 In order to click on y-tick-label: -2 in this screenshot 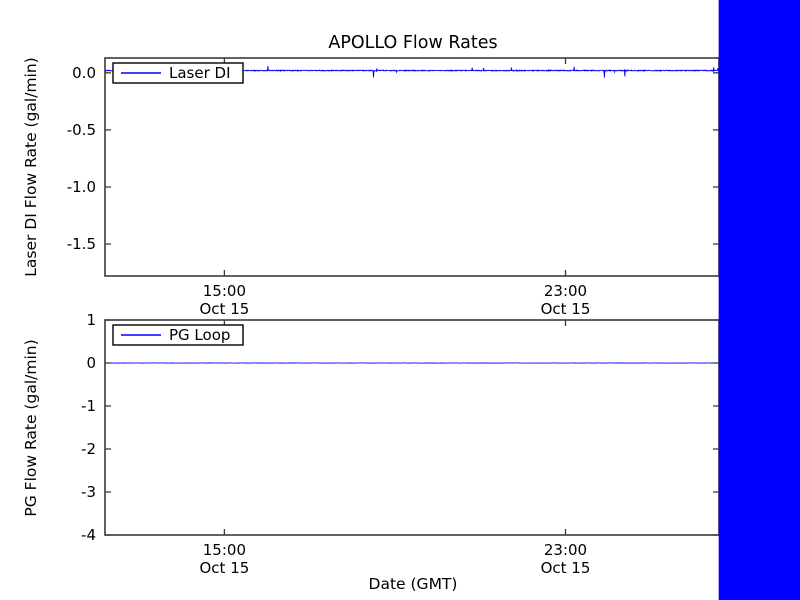, I will do `click(88, 449)`.